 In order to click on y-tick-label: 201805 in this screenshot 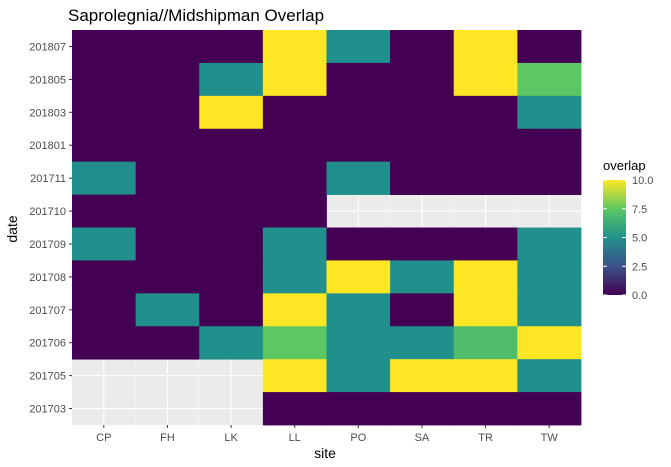, I will do `click(47, 80)`.